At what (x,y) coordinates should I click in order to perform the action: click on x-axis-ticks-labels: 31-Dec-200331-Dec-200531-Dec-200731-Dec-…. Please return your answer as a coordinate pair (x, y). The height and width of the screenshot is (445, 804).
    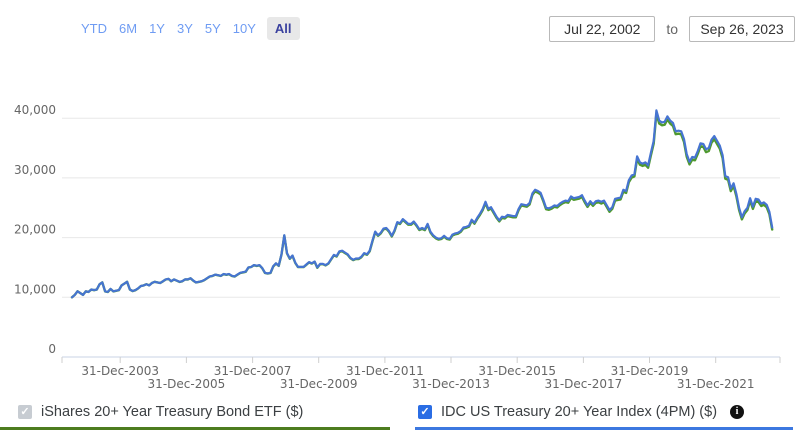
    Looking at the image, I should click on (421, 374).